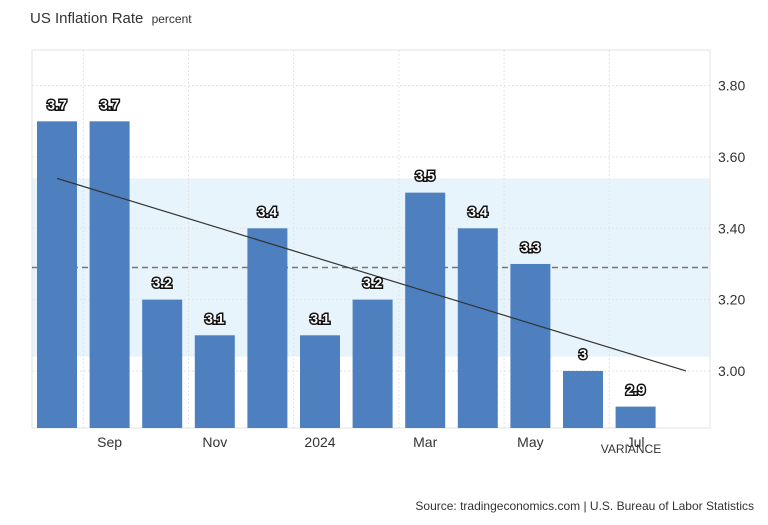 This screenshot has height=525, width=768. Describe the element at coordinates (530, 442) in the screenshot. I see `x-tick-label: May` at that location.